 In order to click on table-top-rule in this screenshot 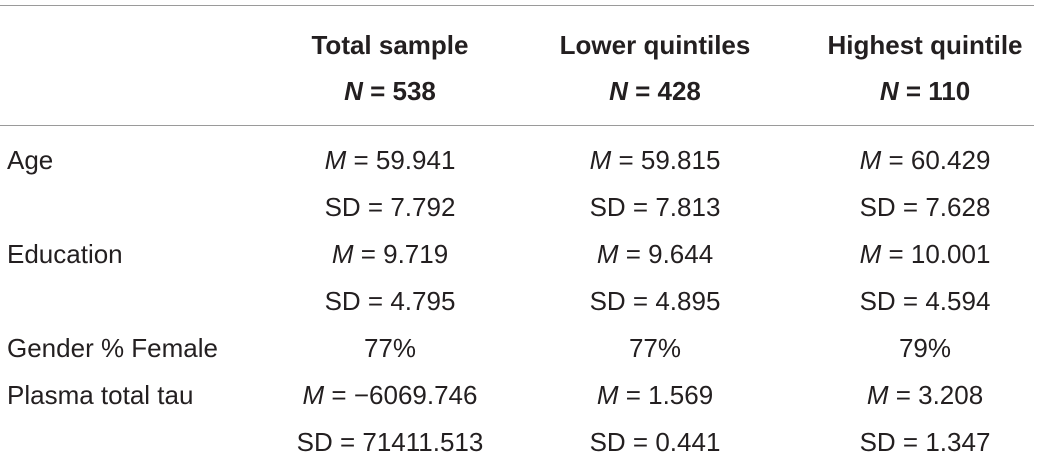, I will do `click(517, 5)`.